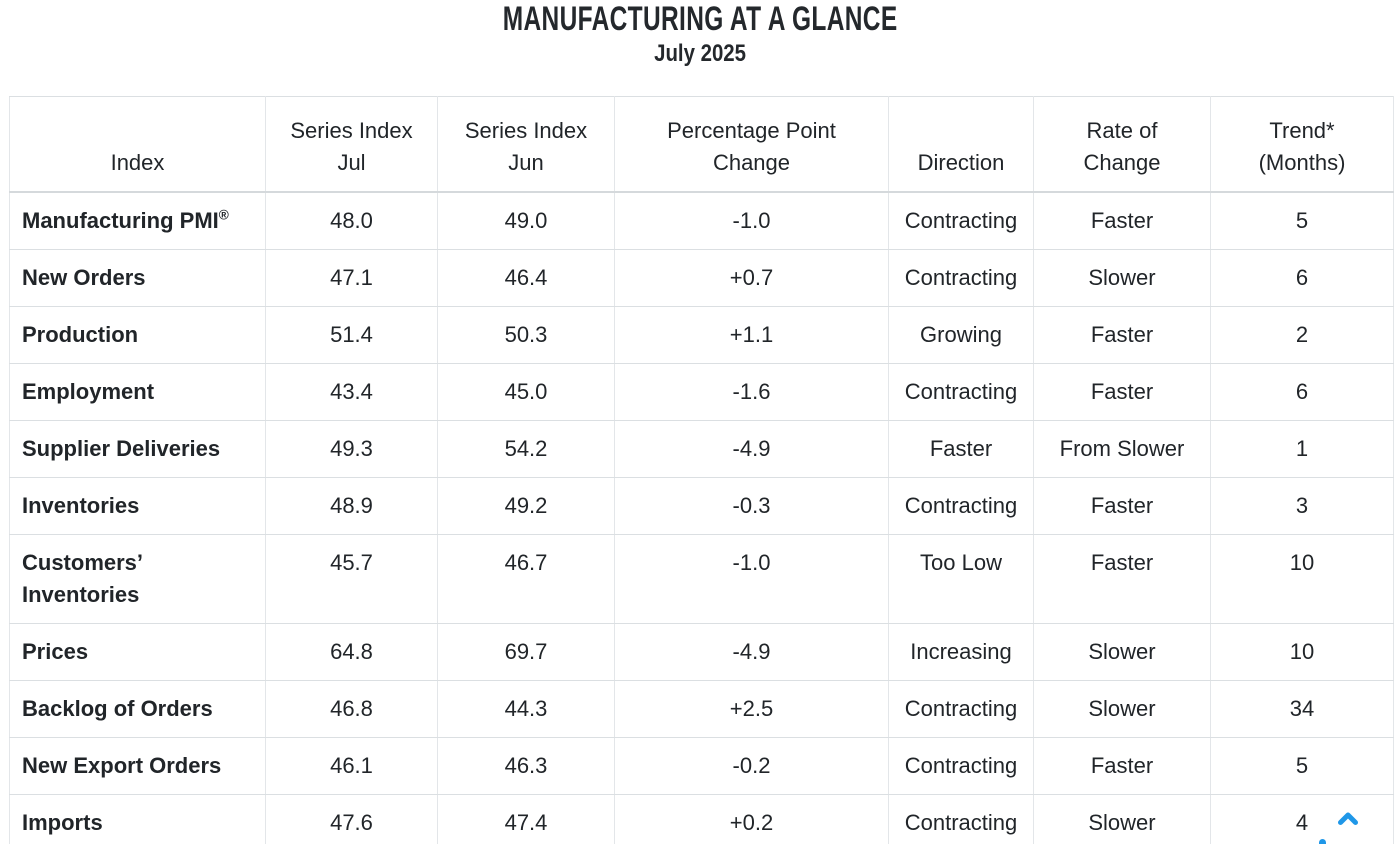 This screenshot has height=844, width=1400. What do you see at coordinates (751, 391) in the screenshot?
I see `cell-change: -1.6` at bounding box center [751, 391].